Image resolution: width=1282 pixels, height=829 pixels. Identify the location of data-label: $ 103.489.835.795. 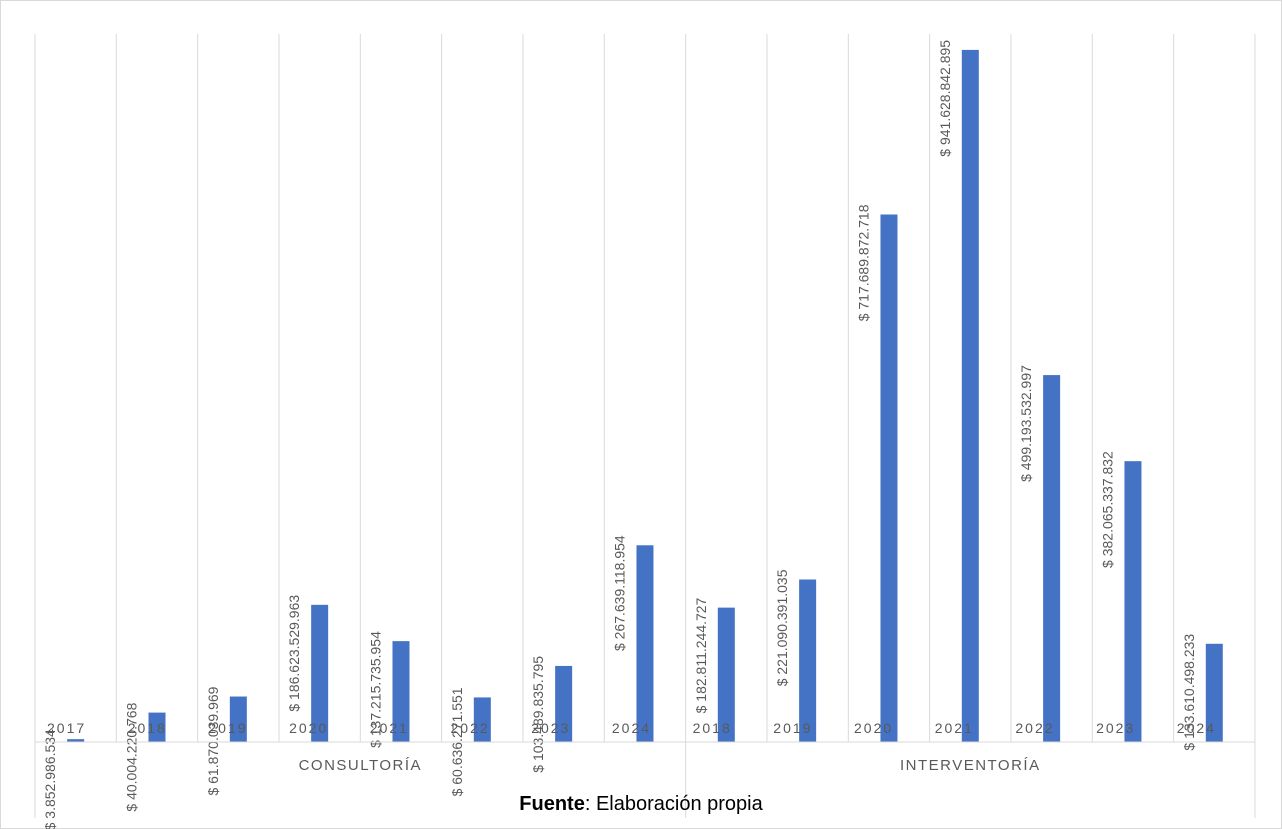
(538, 714).